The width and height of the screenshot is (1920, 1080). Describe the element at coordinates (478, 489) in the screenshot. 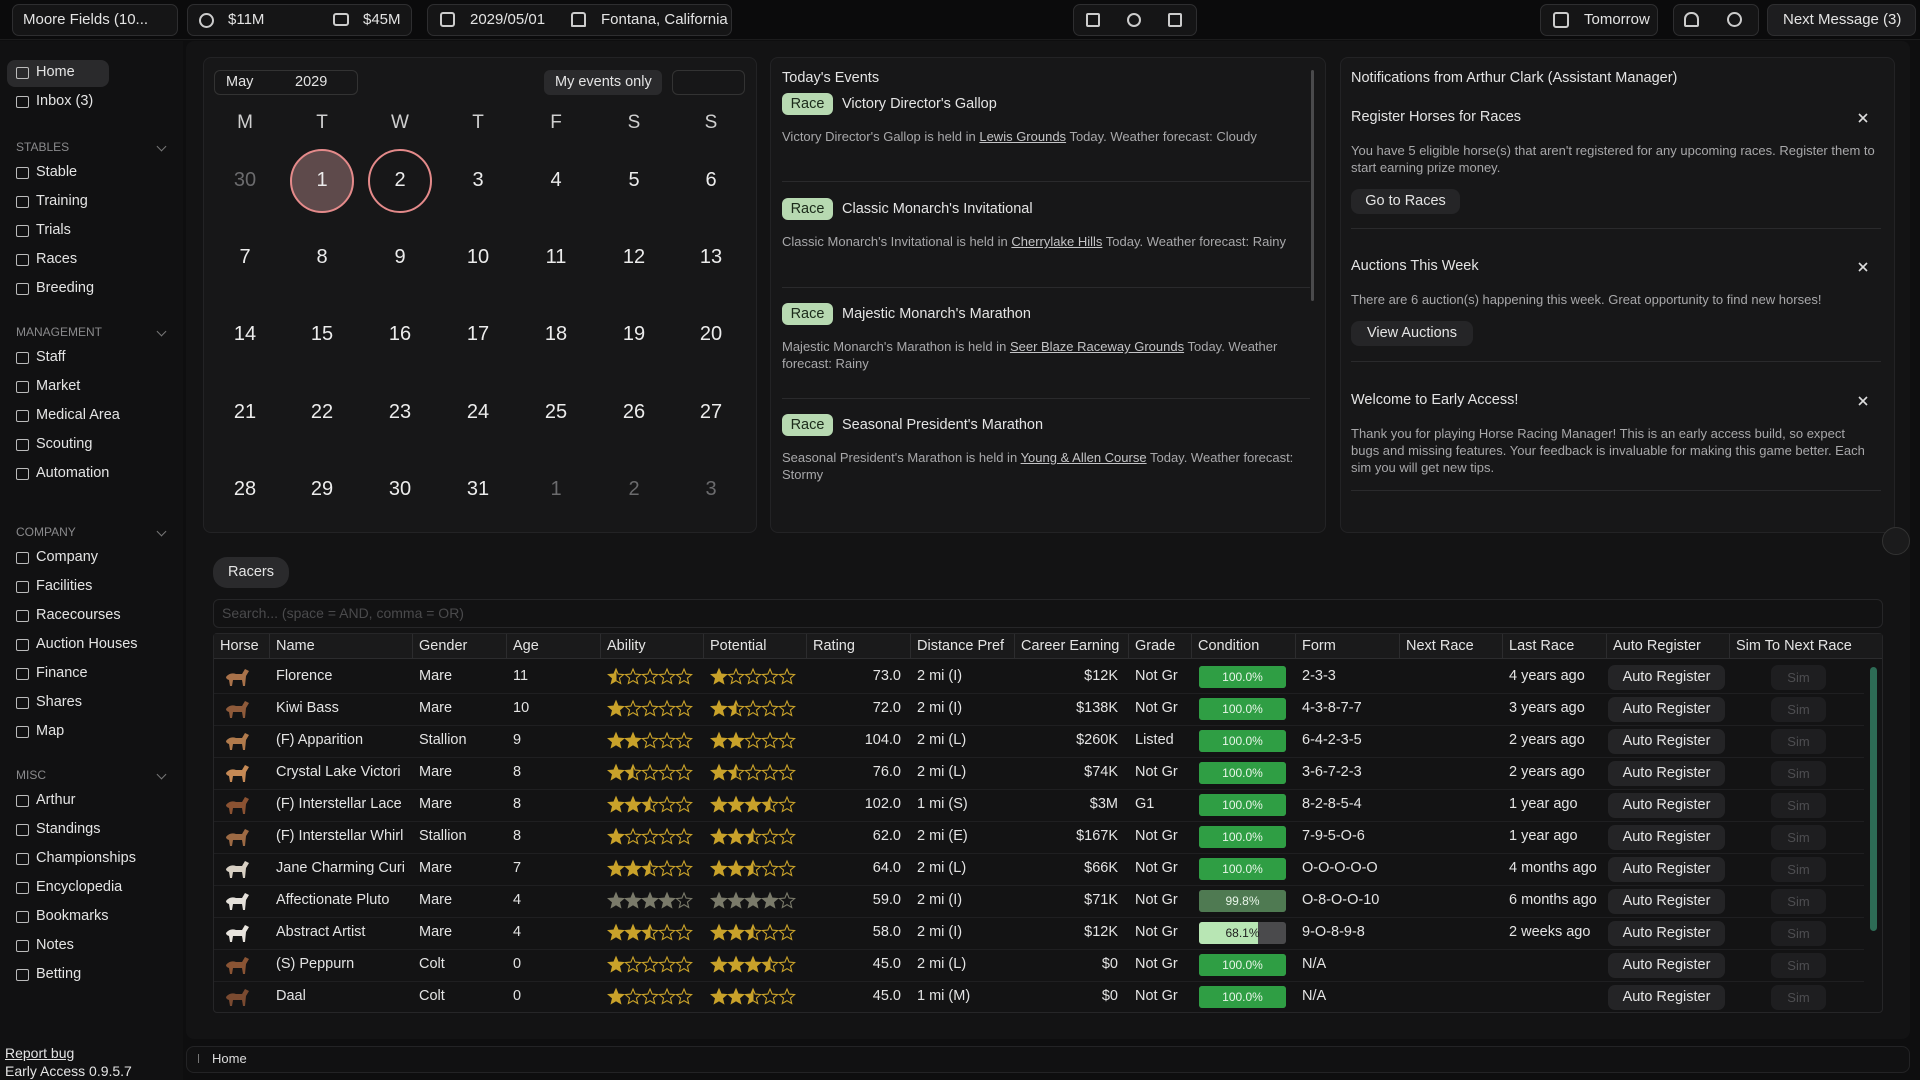

I see `calendar-day: 31` at that location.